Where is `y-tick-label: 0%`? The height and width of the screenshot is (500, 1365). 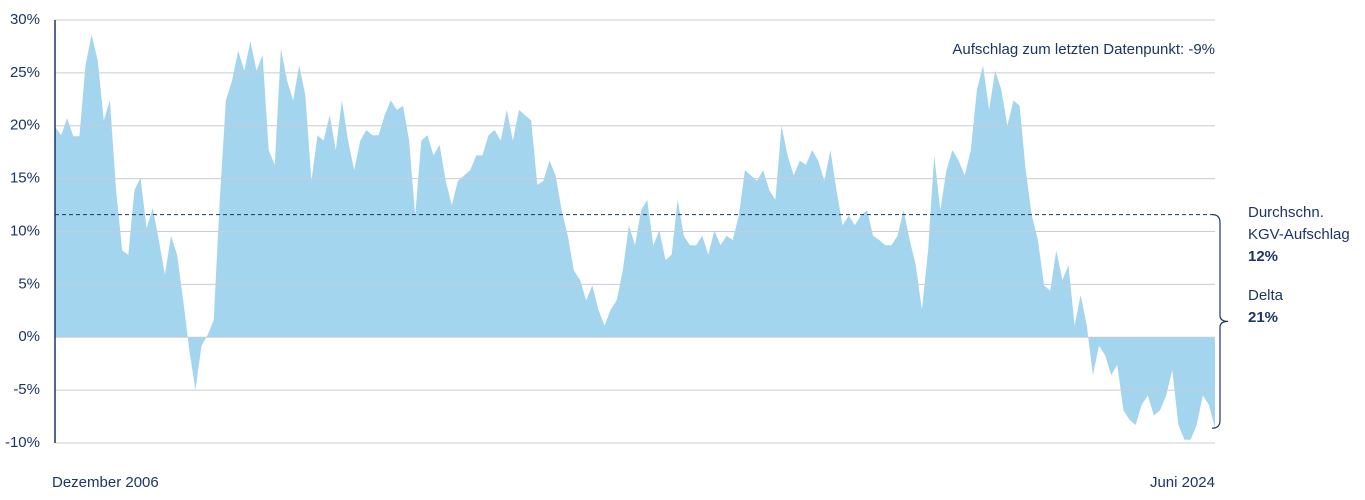
y-tick-label: 0% is located at coordinates (29, 336).